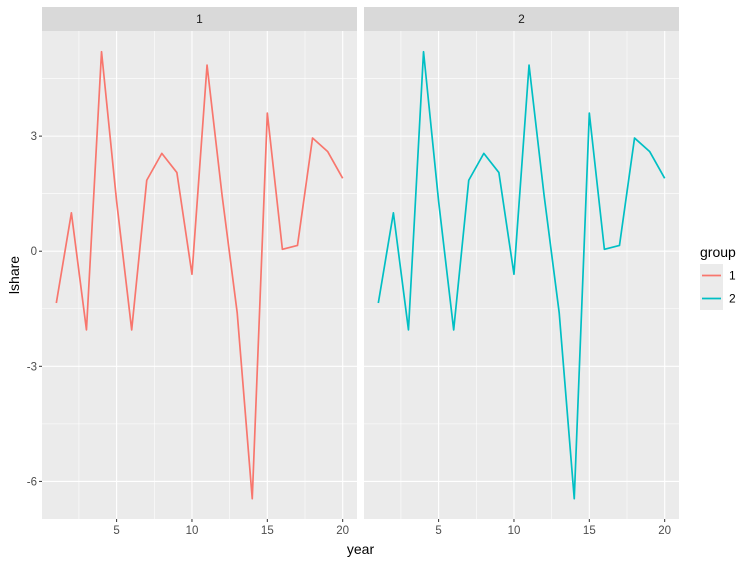  Describe the element at coordinates (32, 482) in the screenshot. I see `y-tick-label: -6` at that location.